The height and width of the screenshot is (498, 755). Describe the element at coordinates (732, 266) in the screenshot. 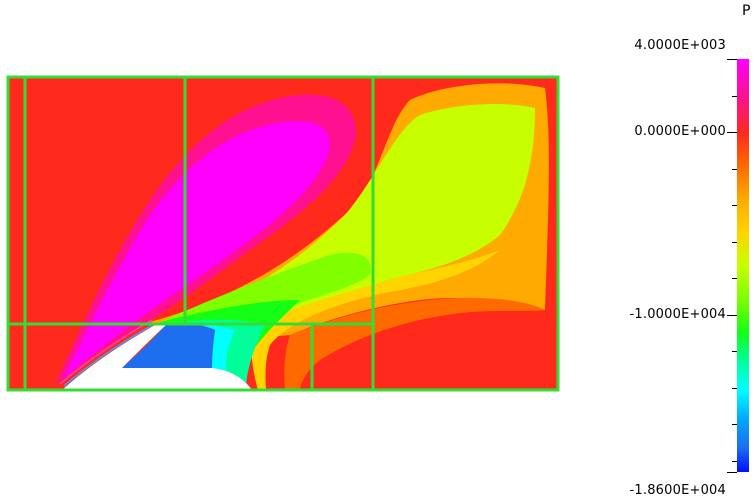

I see `colorbar-ticks` at that location.